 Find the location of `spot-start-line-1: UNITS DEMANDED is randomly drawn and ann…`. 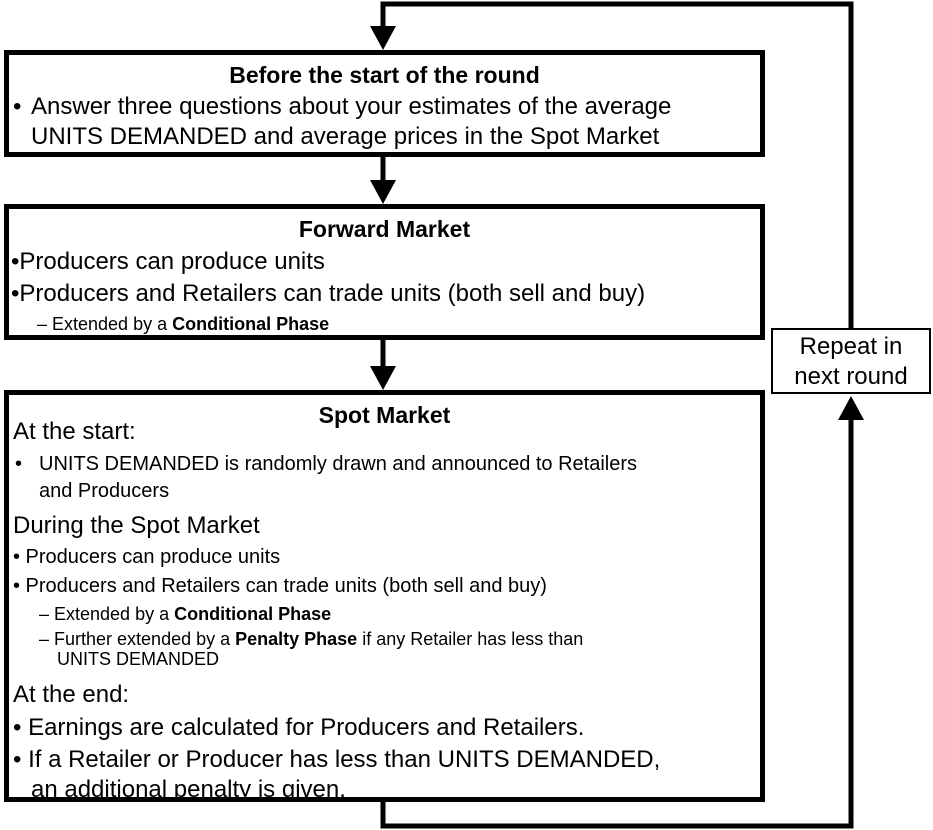

spot-start-line-1: UNITS DEMANDED is randomly drawn and ann… is located at coordinates (338, 464).